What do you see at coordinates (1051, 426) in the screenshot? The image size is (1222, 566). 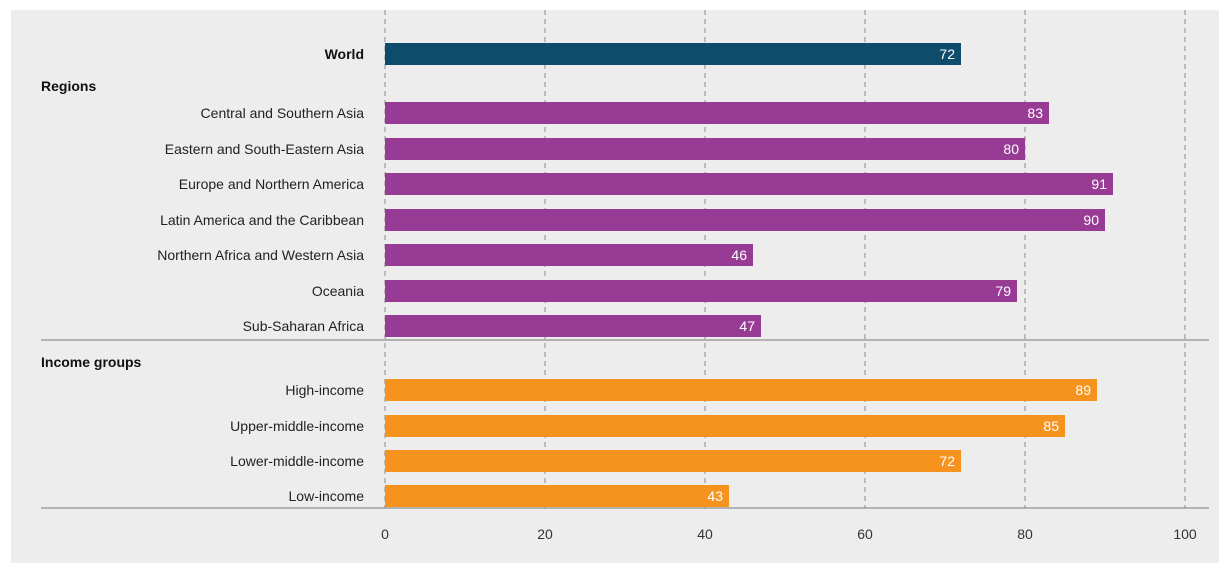 I see `value-label: 85` at bounding box center [1051, 426].